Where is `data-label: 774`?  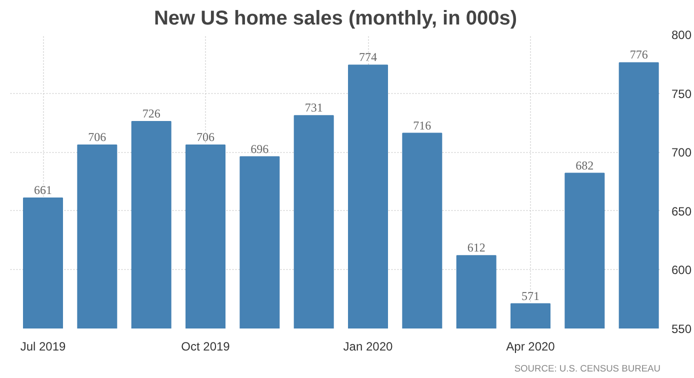
data-label: 774 is located at coordinates (368, 57).